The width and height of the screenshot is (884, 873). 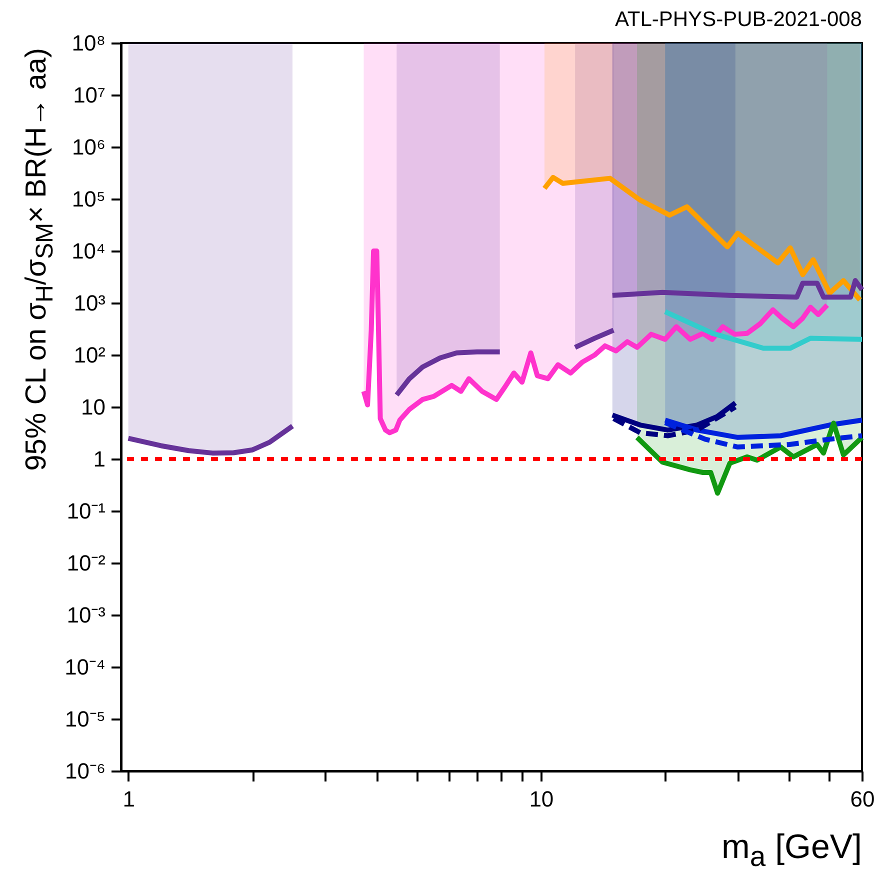 I want to click on x-tick-label: 60, so click(x=862, y=799).